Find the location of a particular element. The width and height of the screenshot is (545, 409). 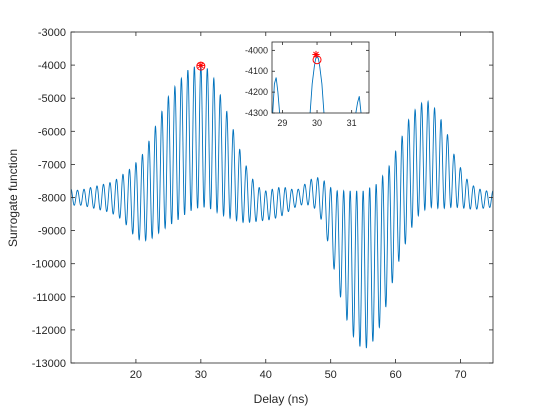

inset-axes-box is located at coordinates (320, 77).